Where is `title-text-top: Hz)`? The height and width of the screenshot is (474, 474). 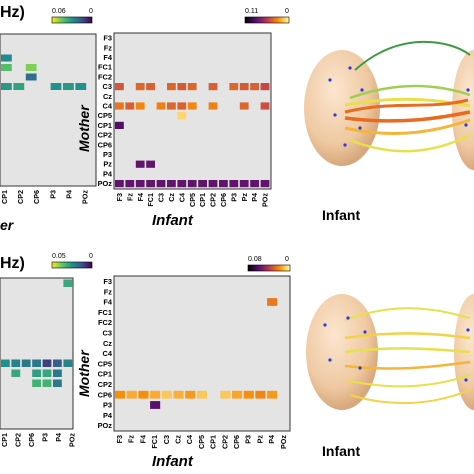 title-text-top: Hz) is located at coordinates (12, 12).